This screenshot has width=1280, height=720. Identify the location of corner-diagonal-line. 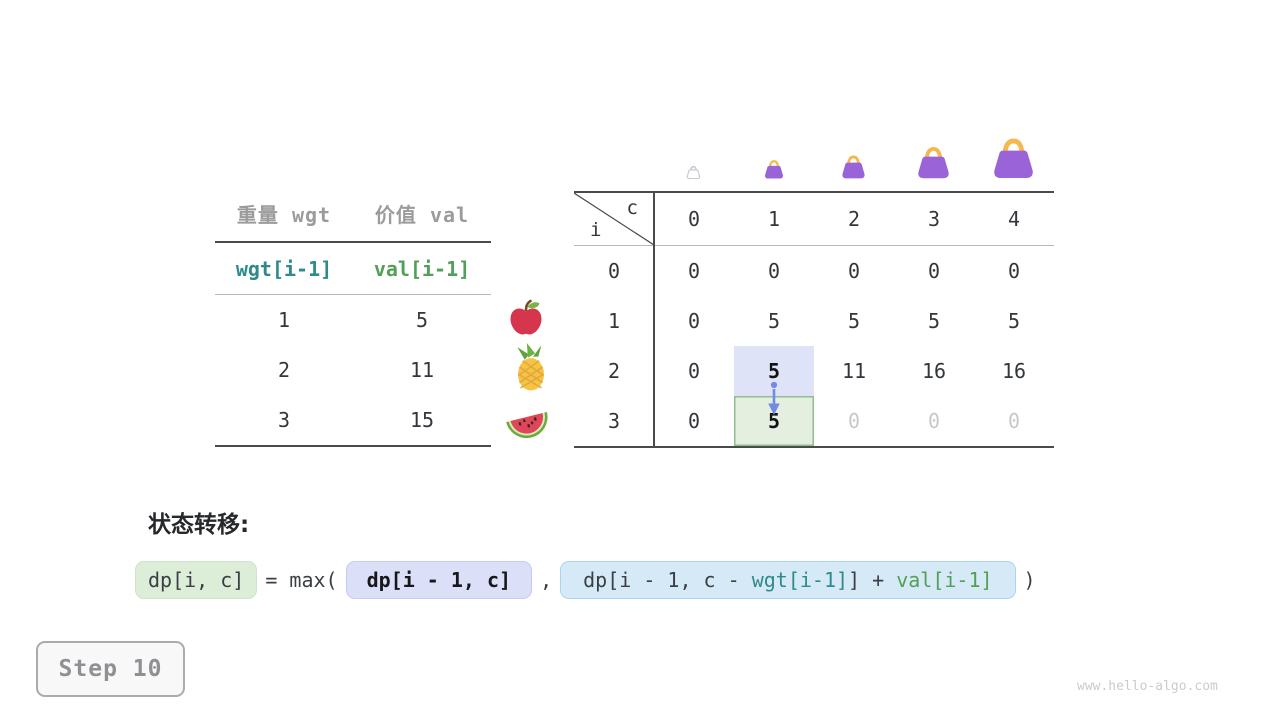
(614, 219).